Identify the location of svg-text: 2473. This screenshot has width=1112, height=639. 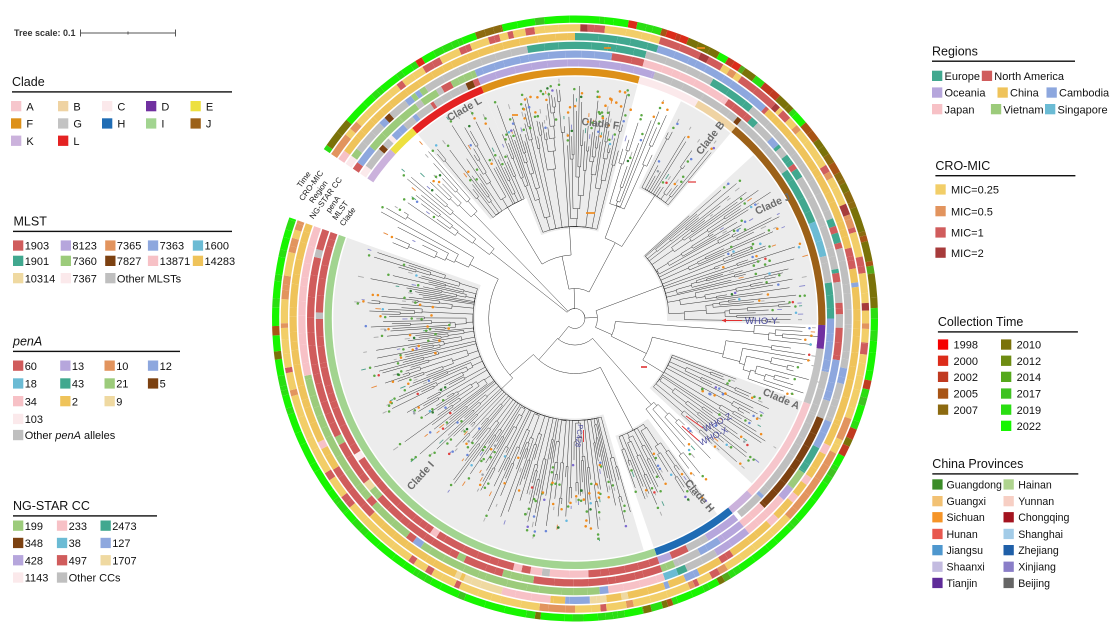
(124, 527).